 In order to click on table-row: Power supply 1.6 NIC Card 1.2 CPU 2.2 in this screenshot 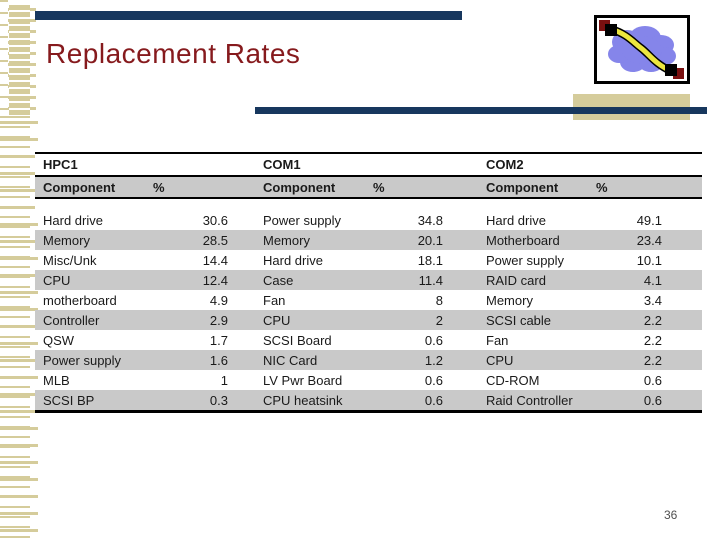, I will do `click(368, 360)`.